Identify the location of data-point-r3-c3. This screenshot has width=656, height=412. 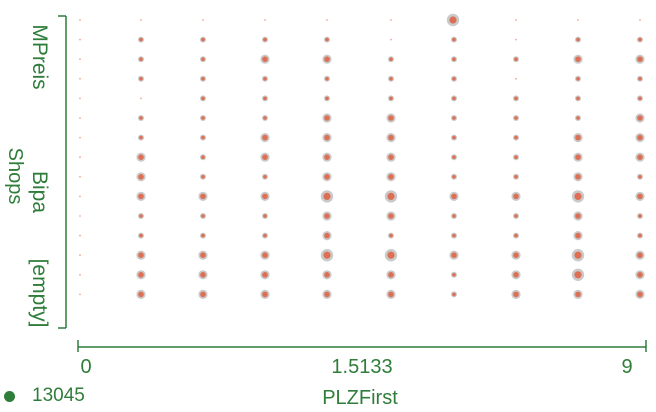
(265, 78).